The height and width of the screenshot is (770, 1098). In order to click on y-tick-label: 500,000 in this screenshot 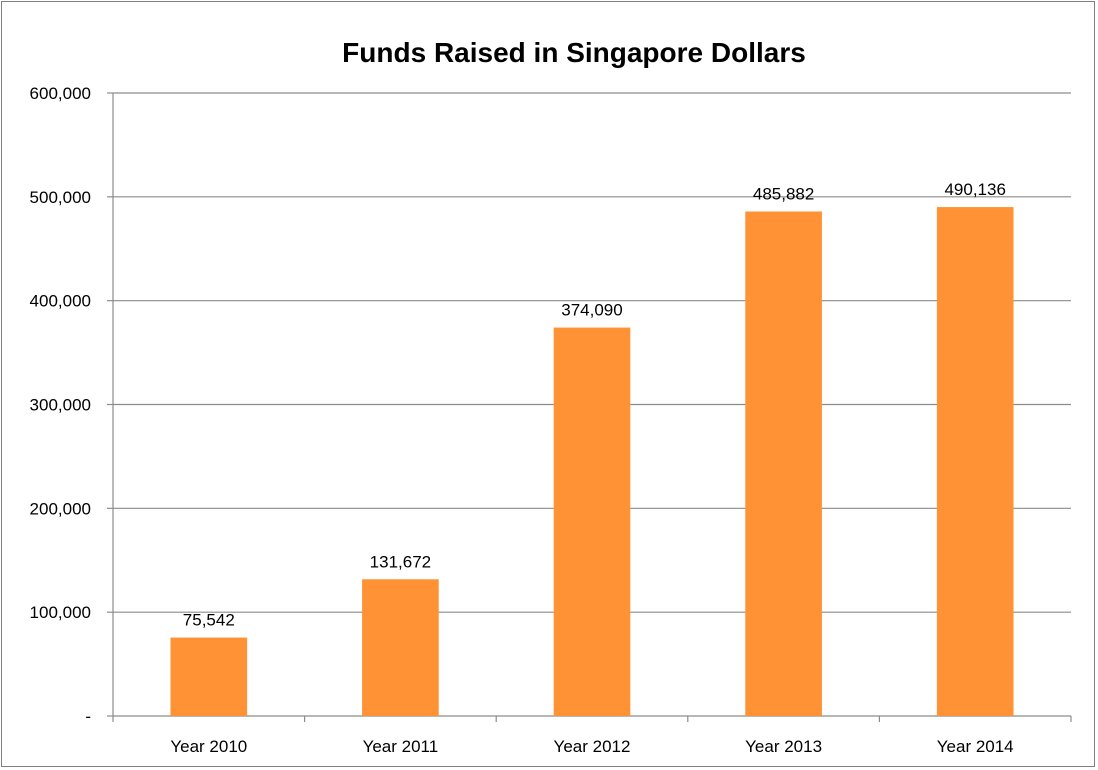, I will do `click(60, 197)`.